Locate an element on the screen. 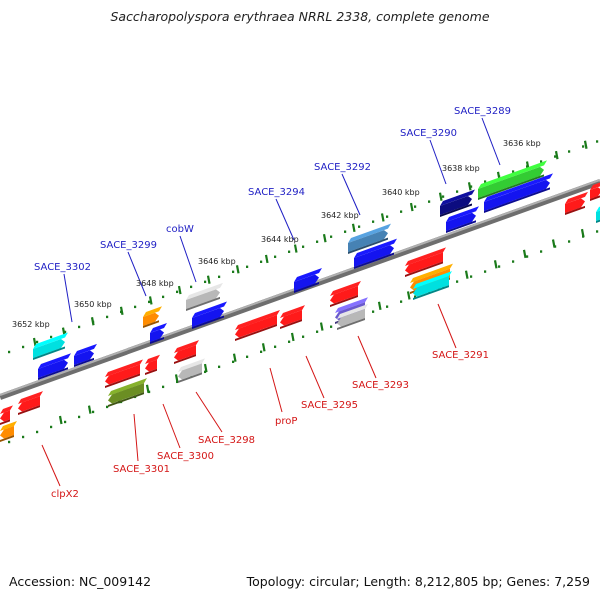 This screenshot has width=600, height=600. gene-forward-red is located at coordinates (576, 203).